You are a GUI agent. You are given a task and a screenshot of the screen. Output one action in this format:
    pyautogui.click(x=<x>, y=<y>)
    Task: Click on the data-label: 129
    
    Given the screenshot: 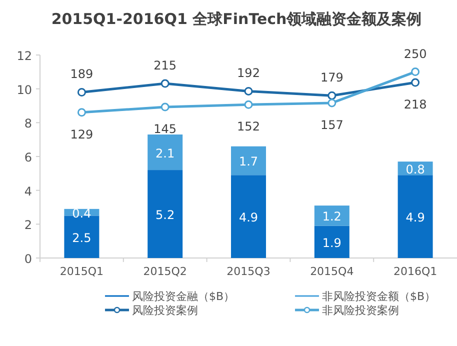 What is the action you would take?
    pyautogui.click(x=82, y=134)
    